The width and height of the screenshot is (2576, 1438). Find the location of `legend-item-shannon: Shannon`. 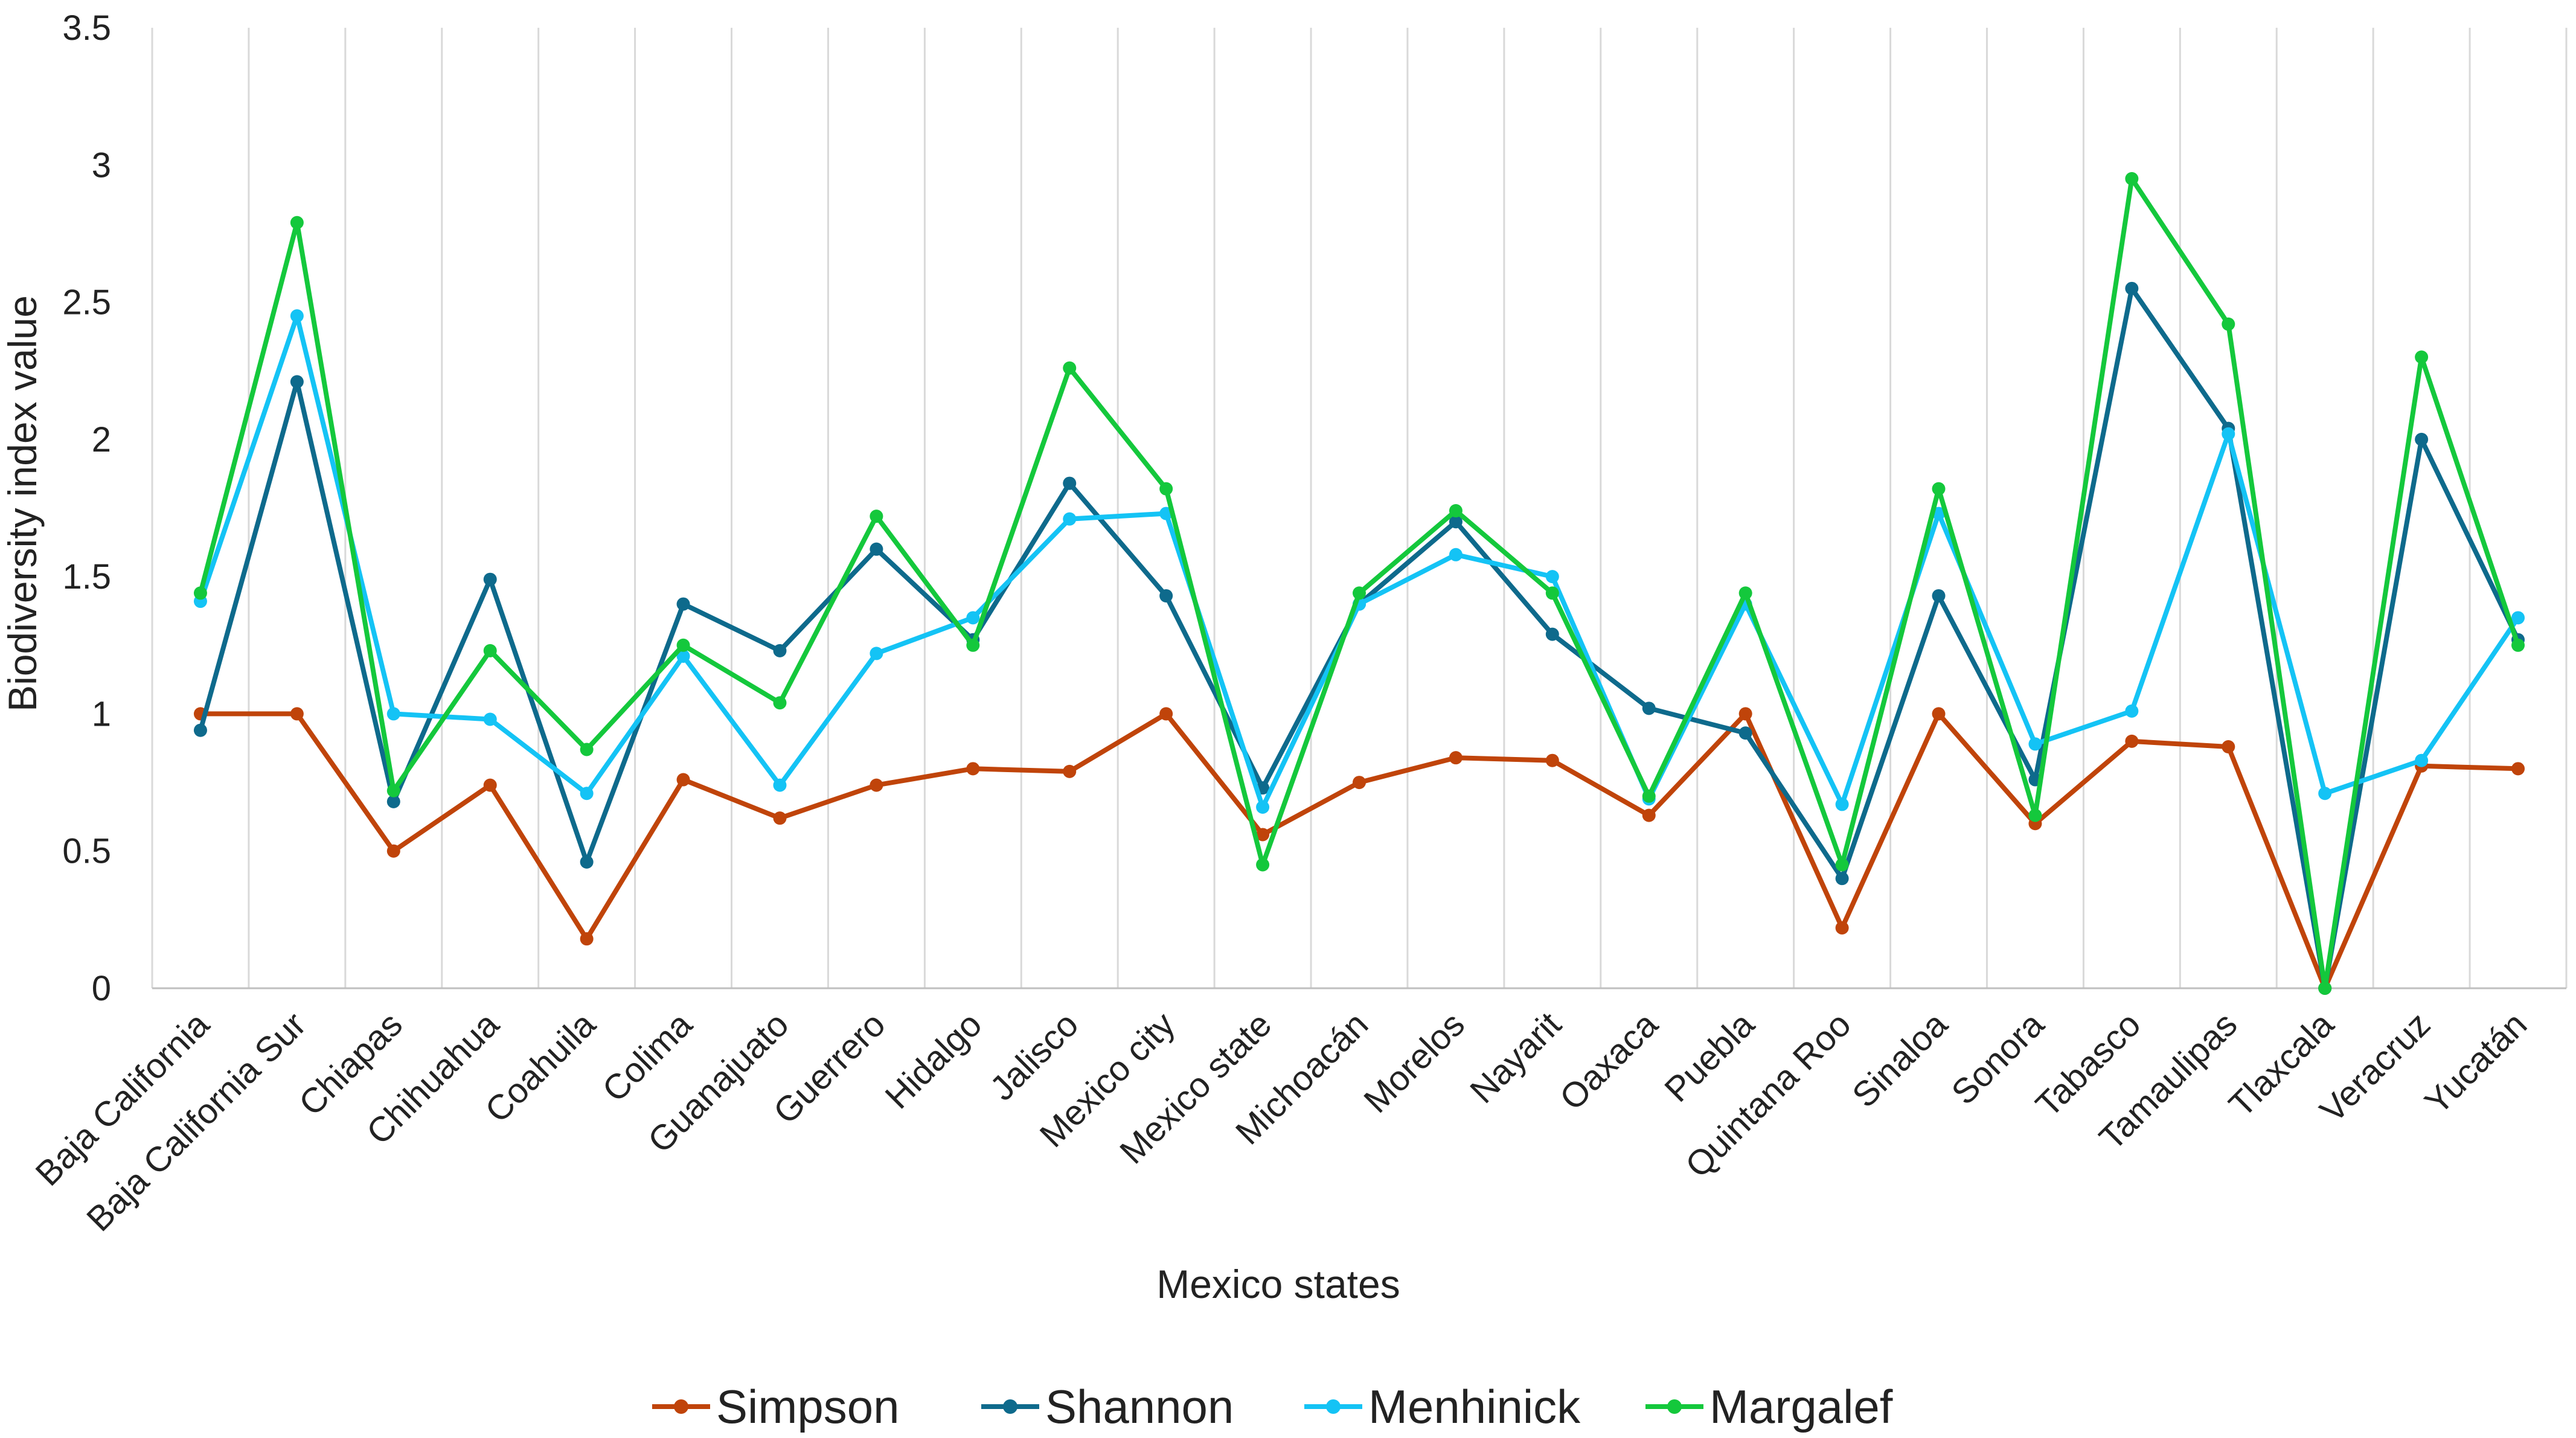

legend-item-shannon: Shannon is located at coordinates (1107, 1406).